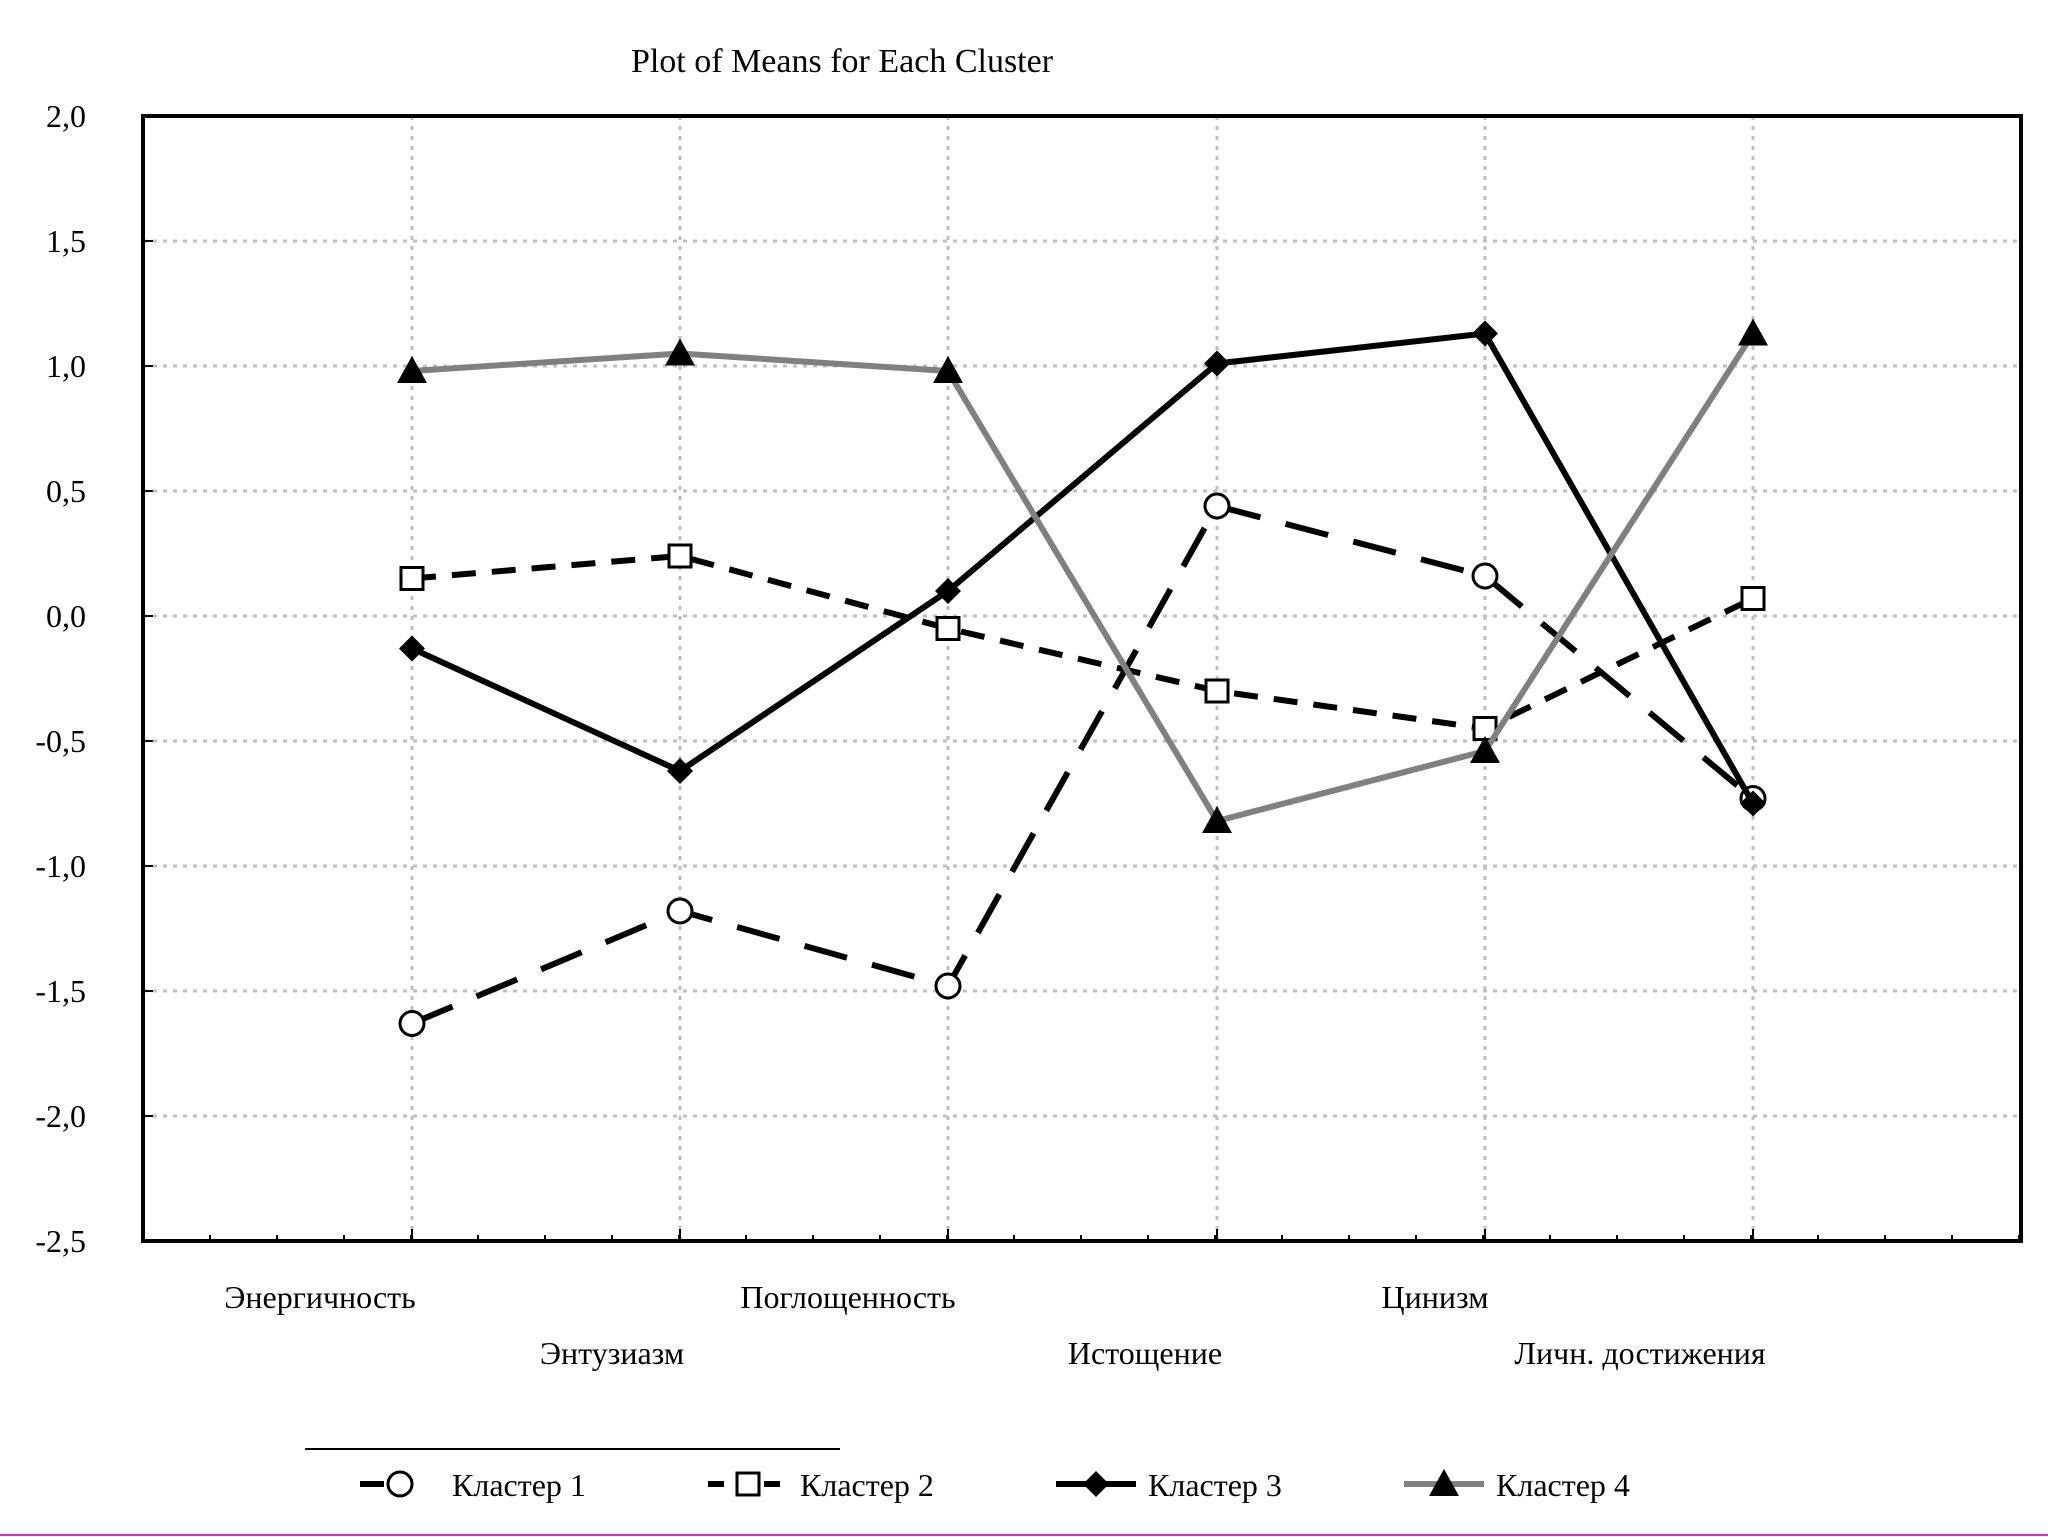  What do you see at coordinates (66, 616) in the screenshot?
I see `y-tick-label: 0,0` at bounding box center [66, 616].